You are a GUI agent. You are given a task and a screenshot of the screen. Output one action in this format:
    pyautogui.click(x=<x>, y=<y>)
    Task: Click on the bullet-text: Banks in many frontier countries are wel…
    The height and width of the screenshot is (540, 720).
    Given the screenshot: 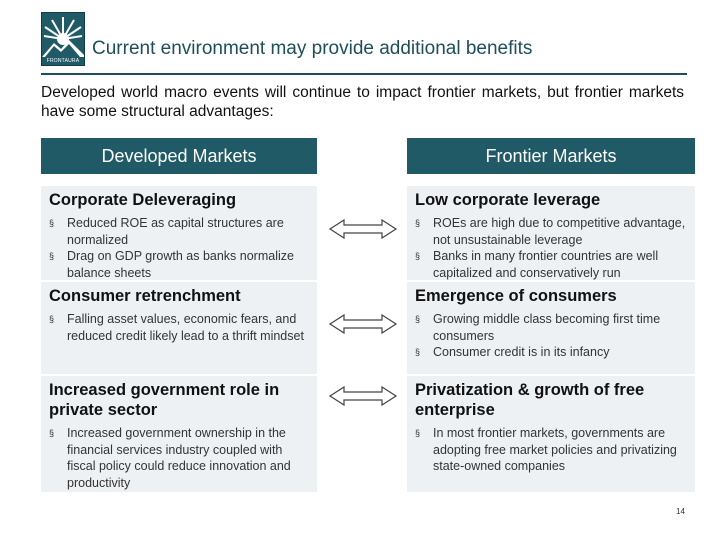 What is the action you would take?
    pyautogui.click(x=546, y=264)
    